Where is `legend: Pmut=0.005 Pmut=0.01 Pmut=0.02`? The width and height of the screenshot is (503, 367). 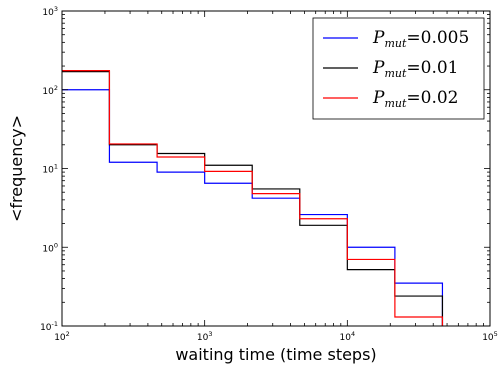
legend: Pmut=0.005 Pmut=0.01 Pmut=0.02 is located at coordinates (398, 68).